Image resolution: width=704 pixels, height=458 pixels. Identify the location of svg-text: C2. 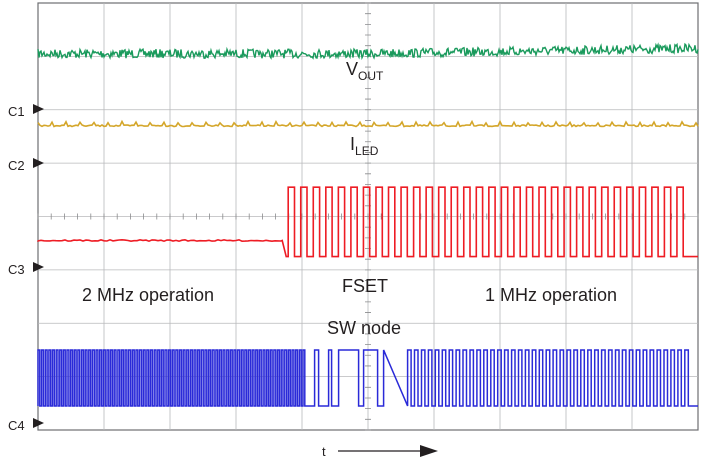
(16, 165).